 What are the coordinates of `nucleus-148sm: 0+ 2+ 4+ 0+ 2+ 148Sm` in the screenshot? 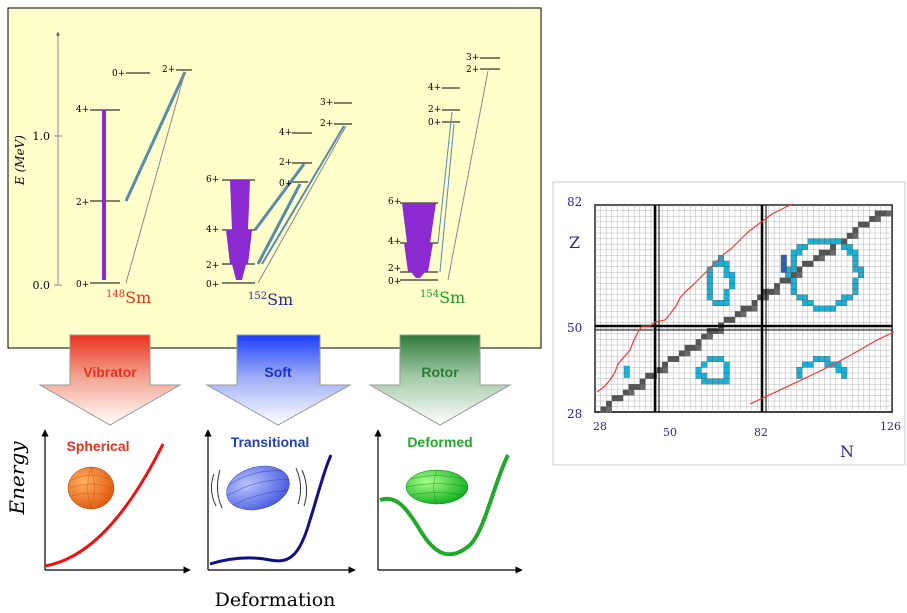 It's located at (134, 186).